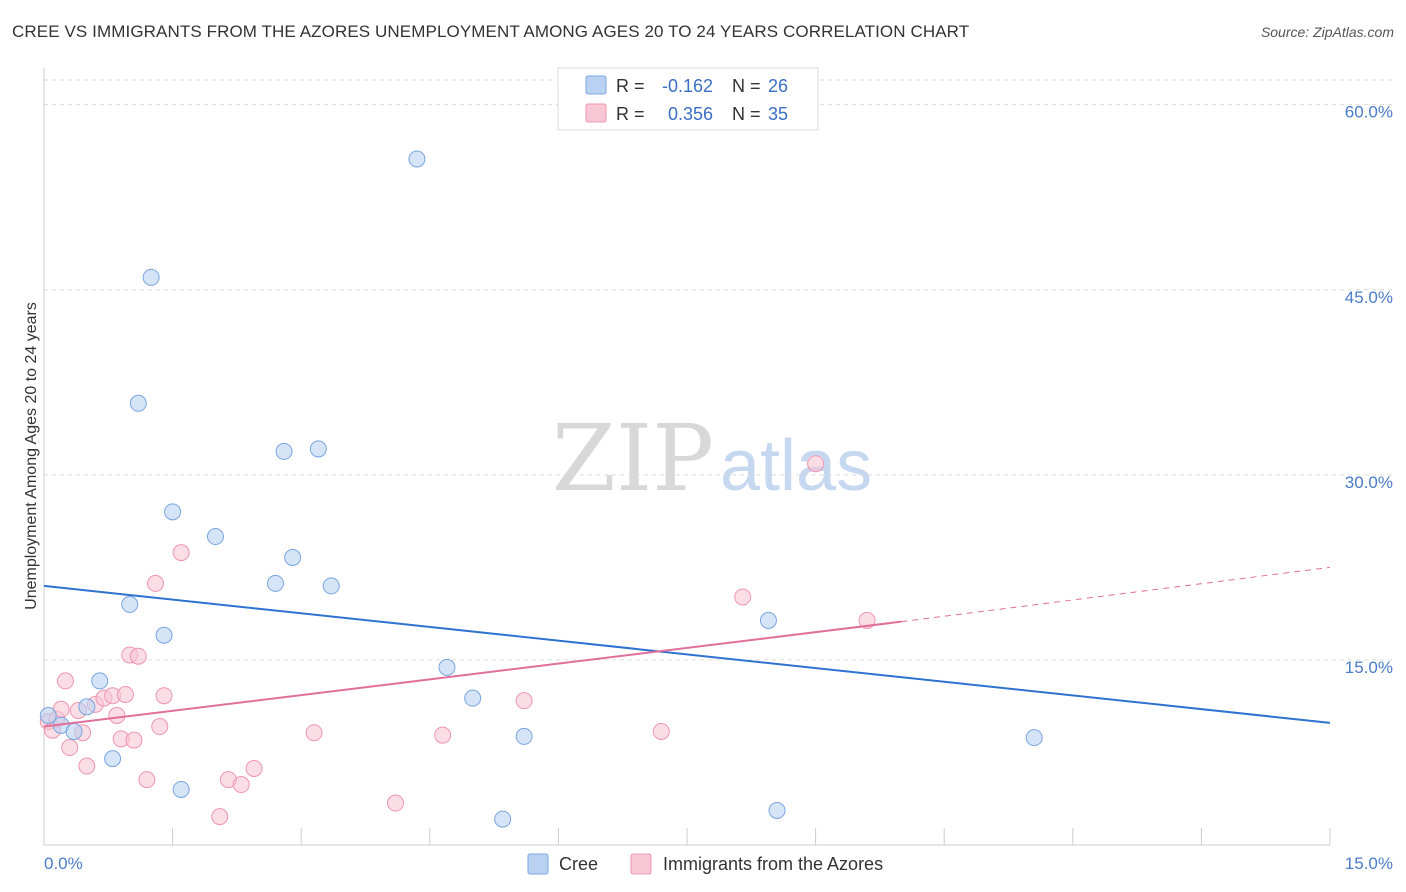 The width and height of the screenshot is (1406, 892). Describe the element at coordinates (641, 864) in the screenshot. I see `legend-swatch-azores` at that location.